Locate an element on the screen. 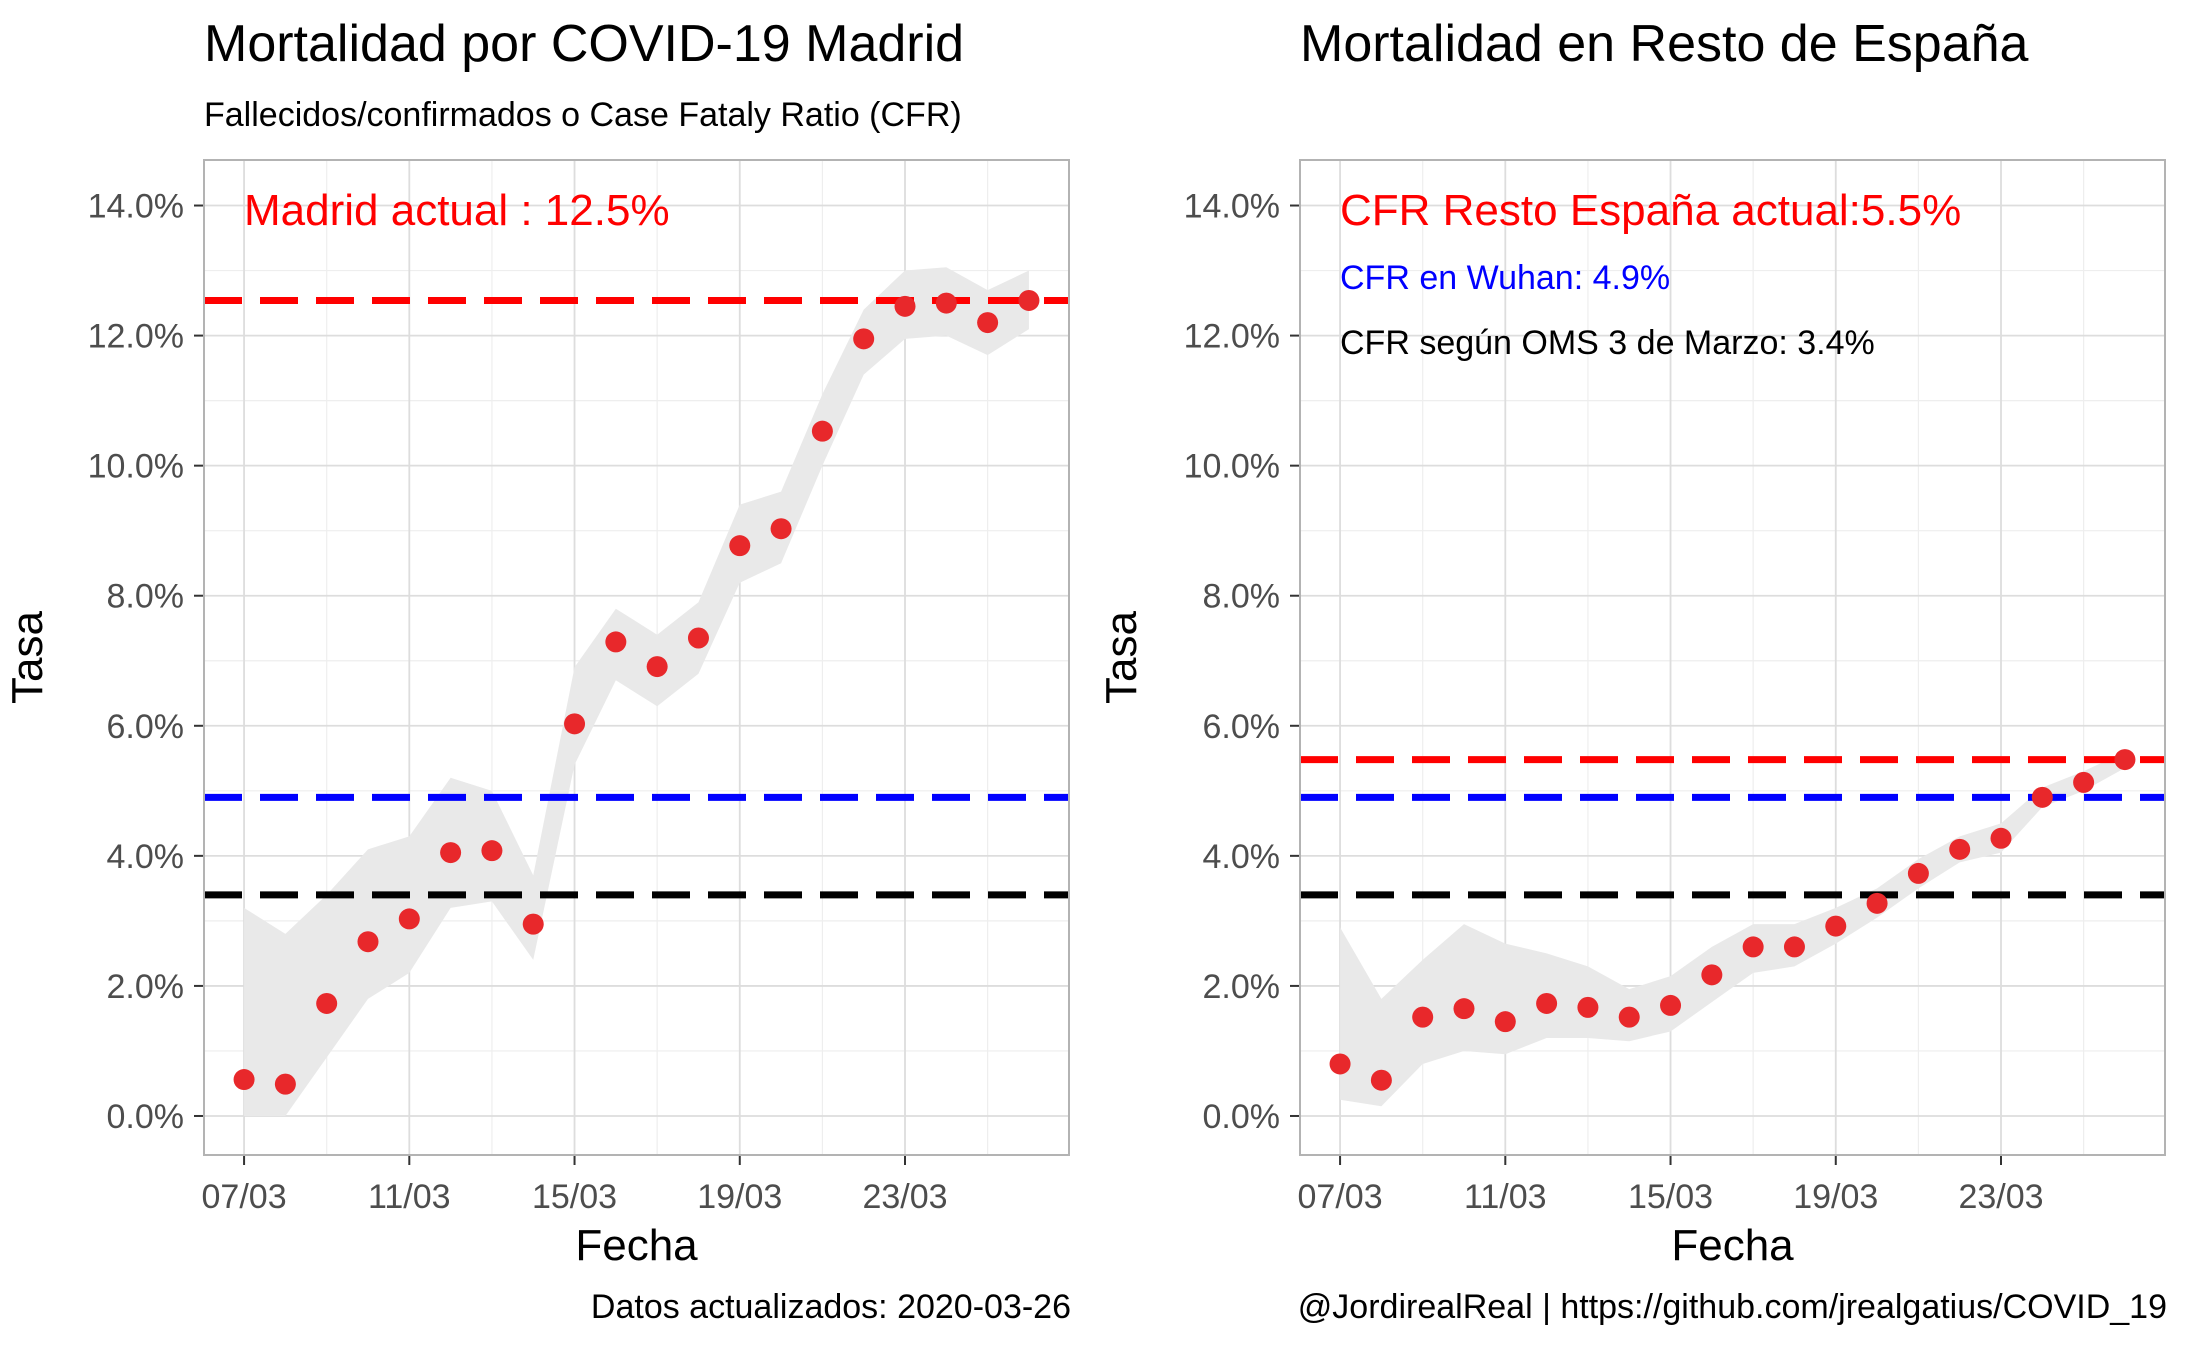 Image resolution: width=2187 pixels, height=1350 pixels. chart-title: Mortalidad en Resto de España is located at coordinates (1664, 44).